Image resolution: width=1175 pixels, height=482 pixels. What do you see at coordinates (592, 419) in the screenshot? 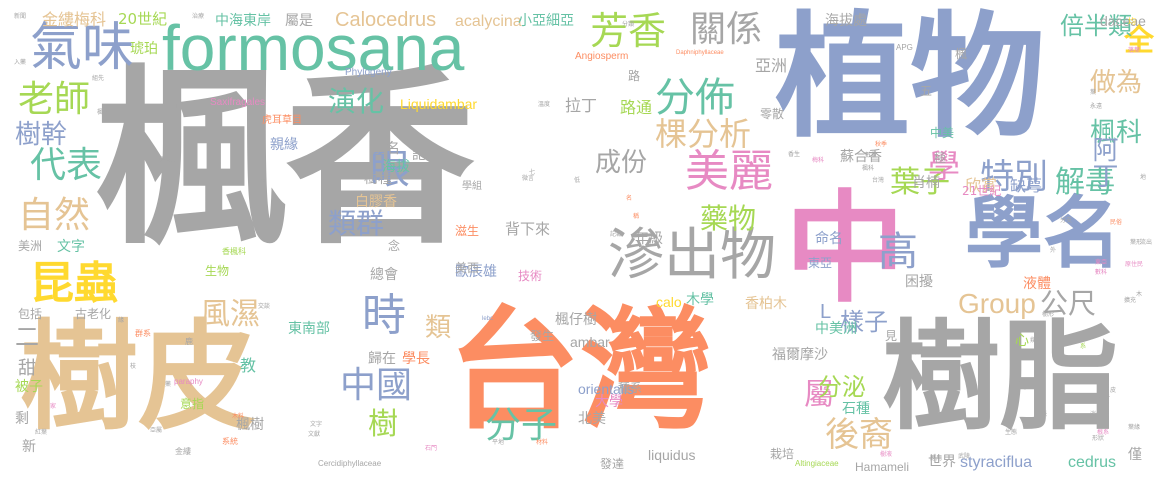
I see `cloud-word: 北美` at bounding box center [592, 419].